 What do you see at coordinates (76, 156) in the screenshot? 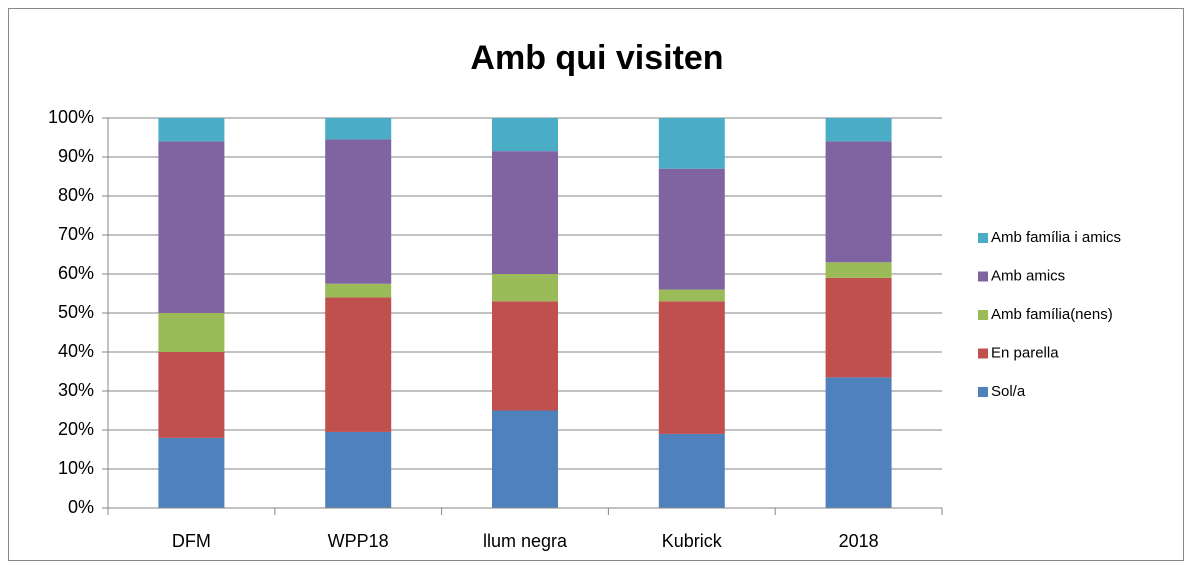
I see `y-tick-label: 90%` at bounding box center [76, 156].